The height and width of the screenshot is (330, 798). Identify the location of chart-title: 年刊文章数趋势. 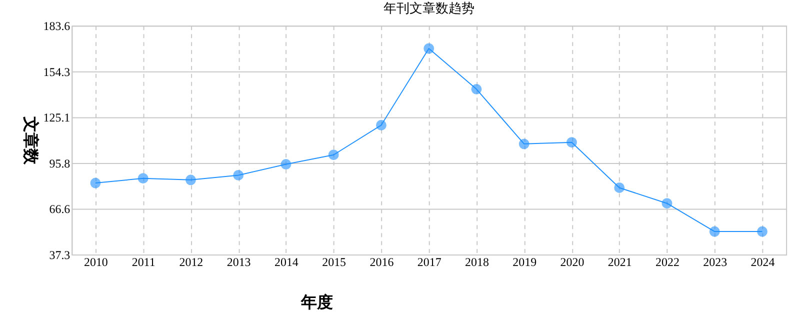
(428, 8).